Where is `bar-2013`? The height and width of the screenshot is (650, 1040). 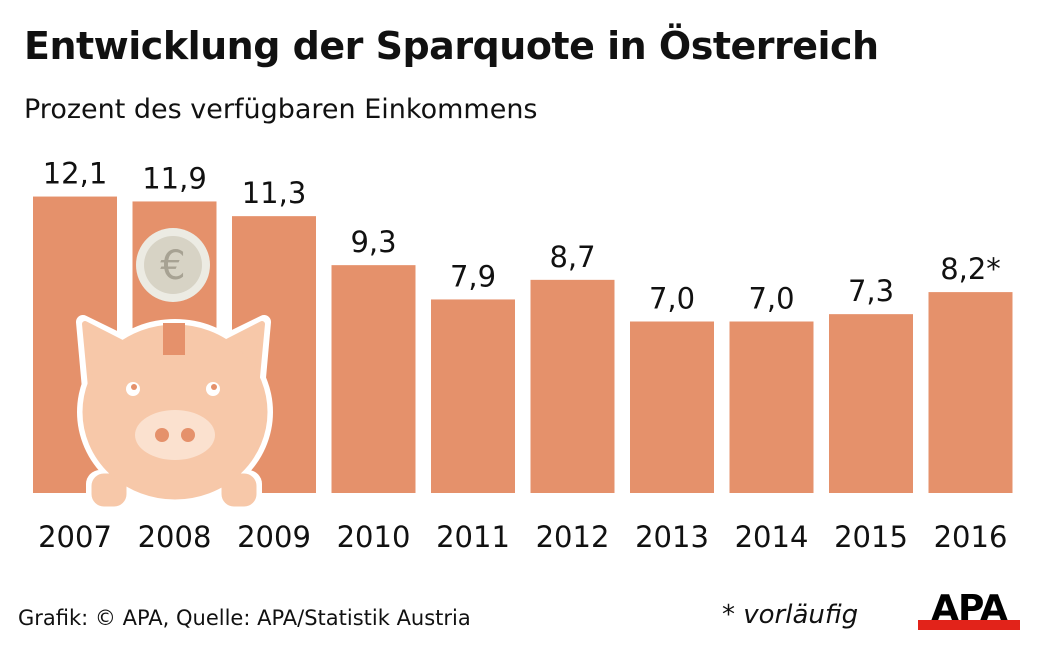
bar-2013 is located at coordinates (672, 407).